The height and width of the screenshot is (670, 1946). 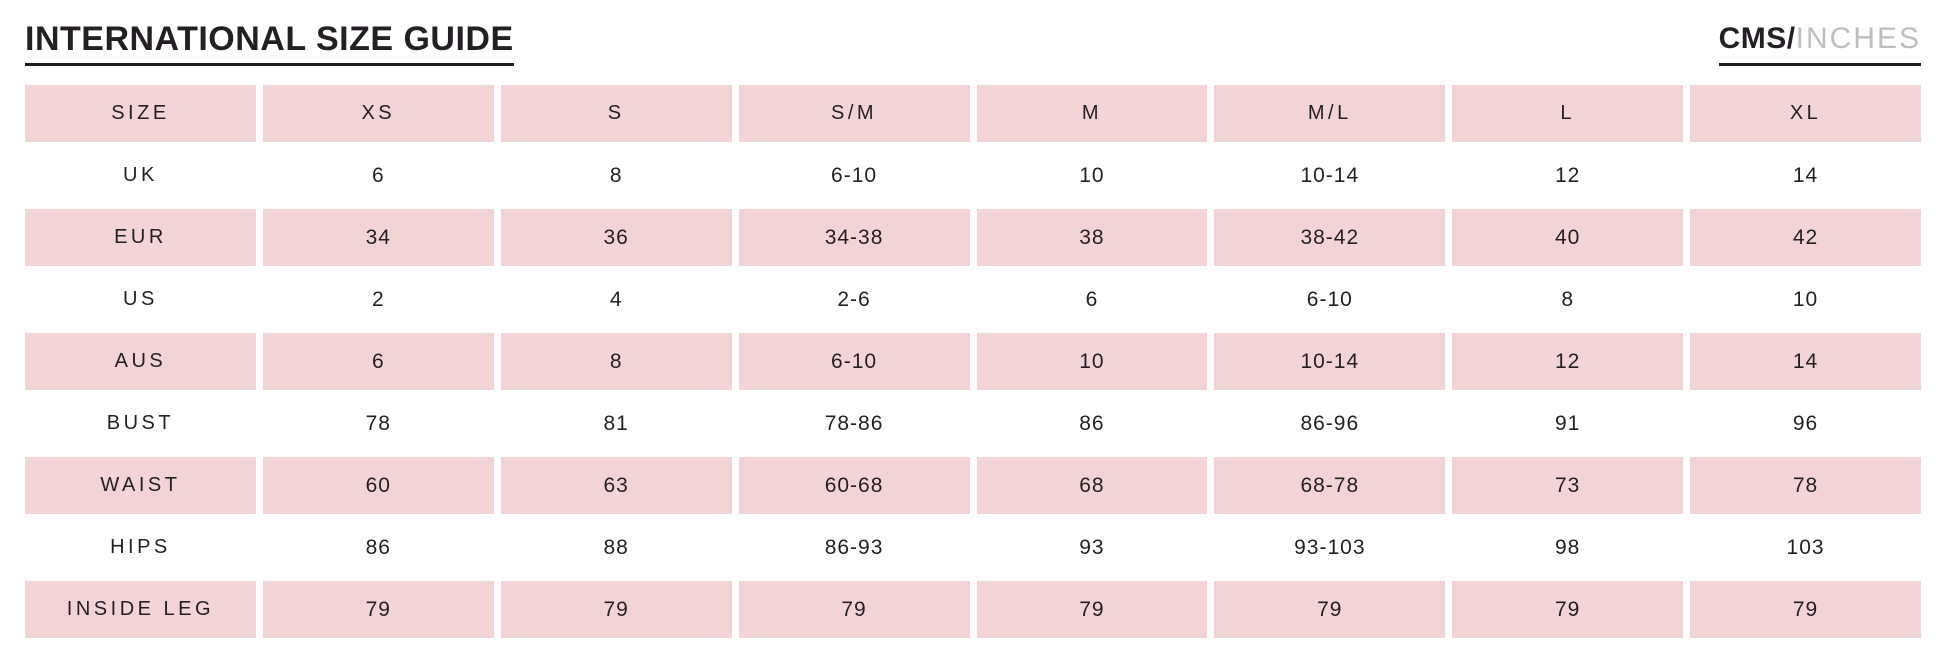 What do you see at coordinates (854, 237) in the screenshot?
I see `value-cell: 34-38` at bounding box center [854, 237].